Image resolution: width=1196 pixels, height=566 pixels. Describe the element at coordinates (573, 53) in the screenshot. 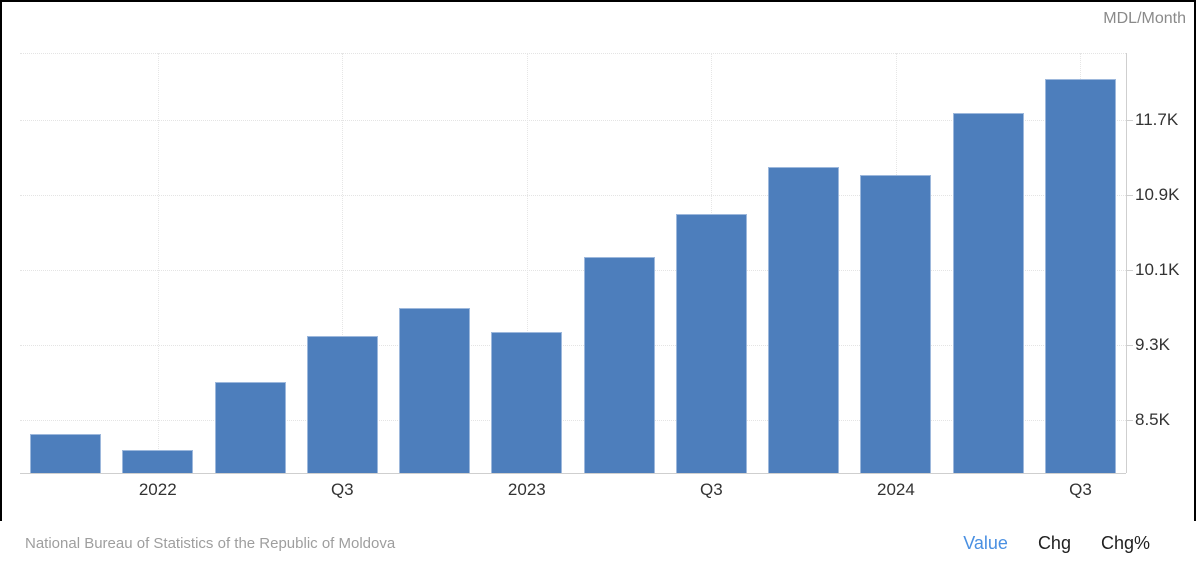

I see `plot-top-border` at that location.